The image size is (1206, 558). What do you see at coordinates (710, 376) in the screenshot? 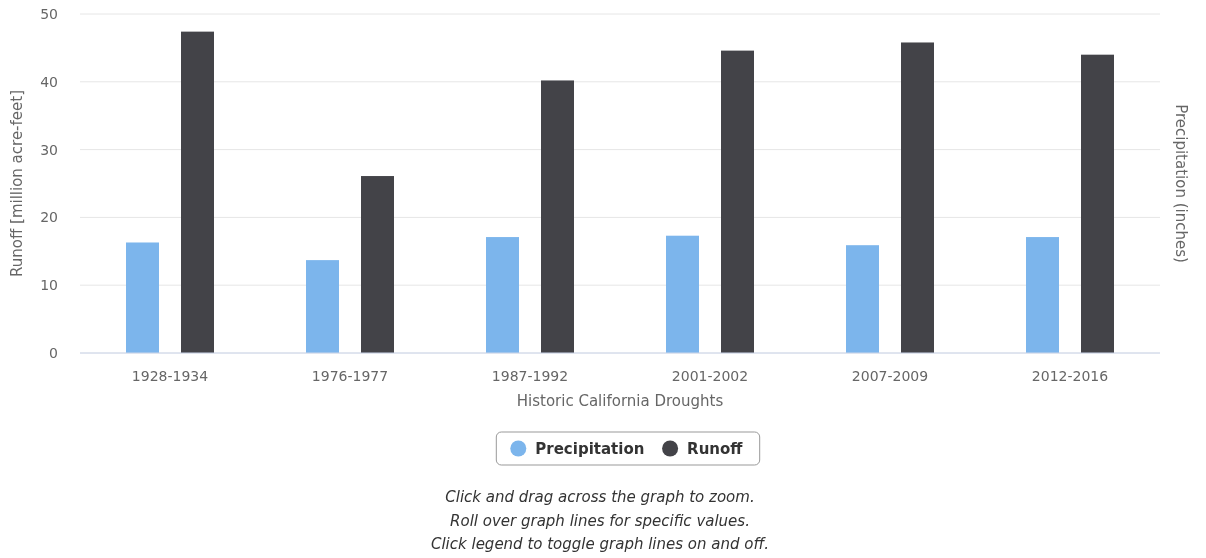
I see `x-tick-label: 2001-2002` at bounding box center [710, 376].